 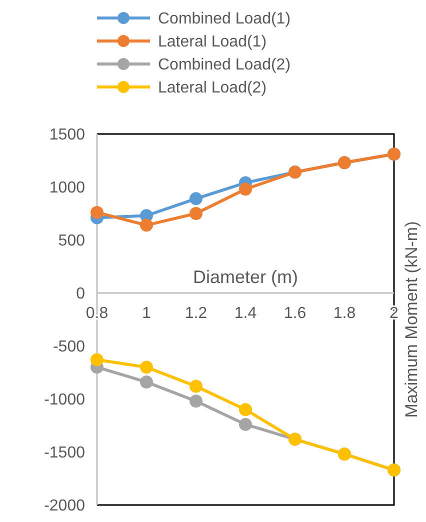 What do you see at coordinates (65, 453) in the screenshot?
I see `y-tick-label: -1500` at bounding box center [65, 453].